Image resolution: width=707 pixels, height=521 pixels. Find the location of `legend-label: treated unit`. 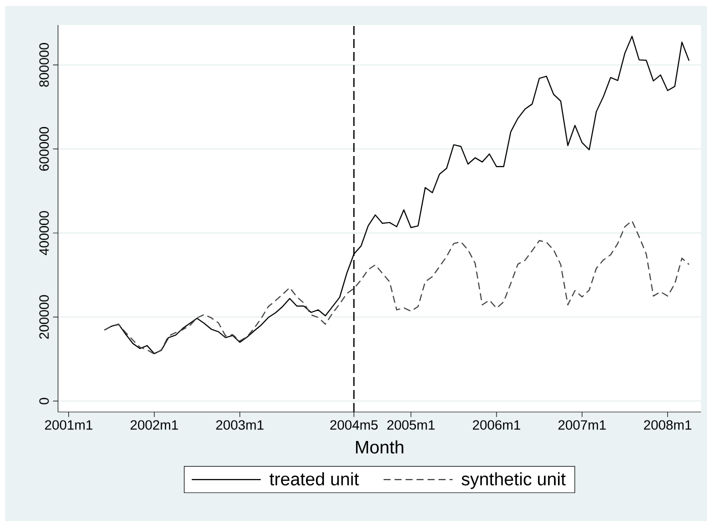

legend-label: treated unit is located at coordinates (314, 479).